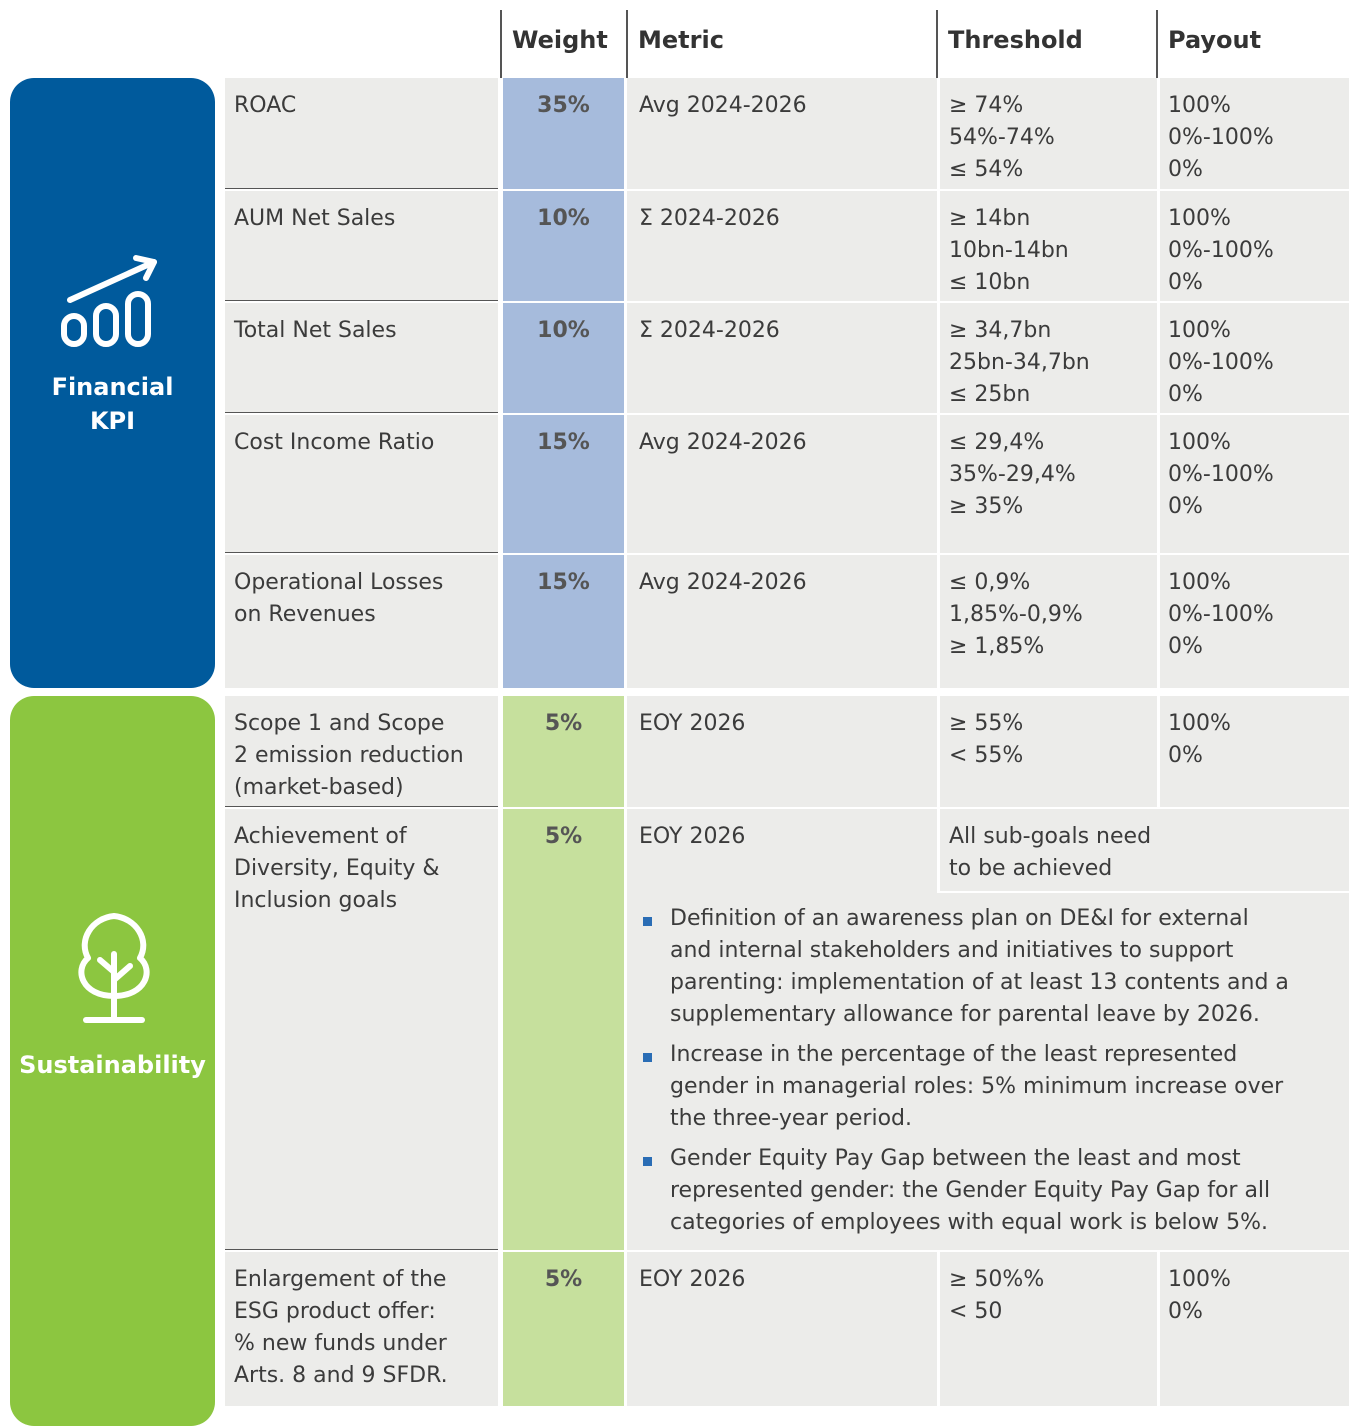 Image resolution: width=1349 pixels, height=1426 pixels. I want to click on column-header: Threshold, so click(1015, 40).